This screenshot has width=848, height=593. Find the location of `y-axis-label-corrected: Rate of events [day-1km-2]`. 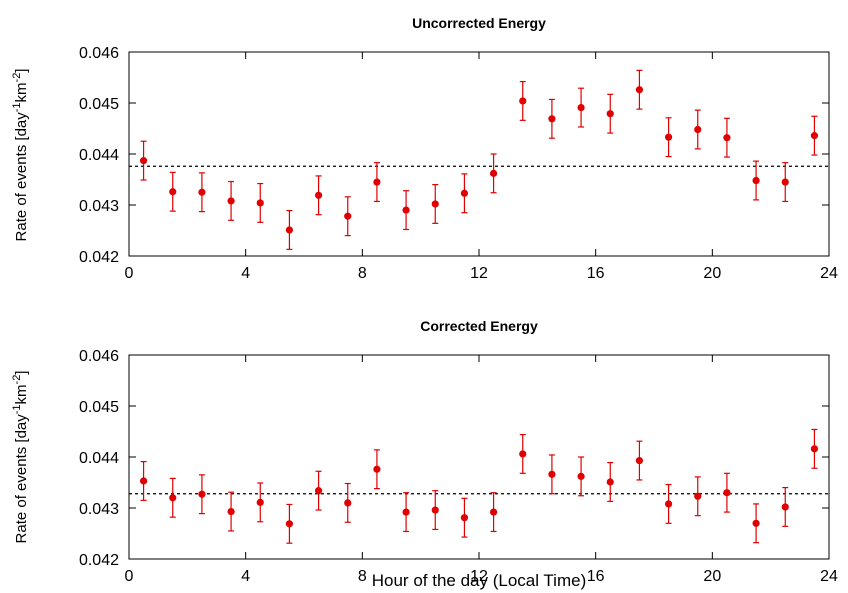

y-axis-label-corrected: Rate of events [day-1km-2] is located at coordinates (20, 457).